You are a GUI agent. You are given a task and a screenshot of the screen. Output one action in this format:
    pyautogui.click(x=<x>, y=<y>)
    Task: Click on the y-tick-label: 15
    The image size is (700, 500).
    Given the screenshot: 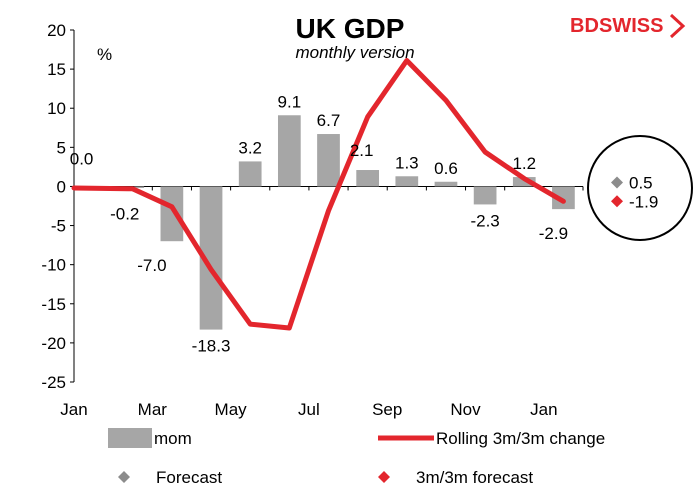 What is the action you would take?
    pyautogui.click(x=56, y=69)
    